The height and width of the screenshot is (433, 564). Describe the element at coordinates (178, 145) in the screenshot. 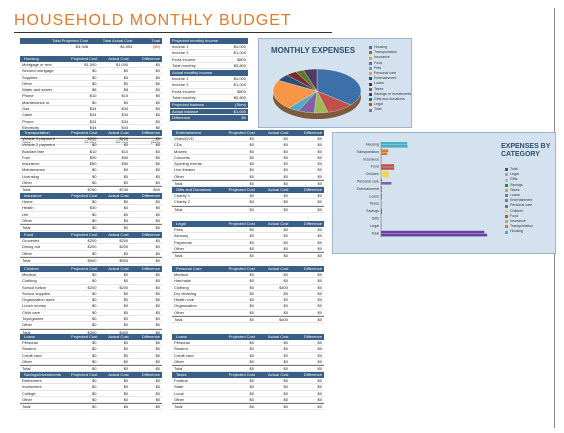

I see `row-label: CDs` at that location.